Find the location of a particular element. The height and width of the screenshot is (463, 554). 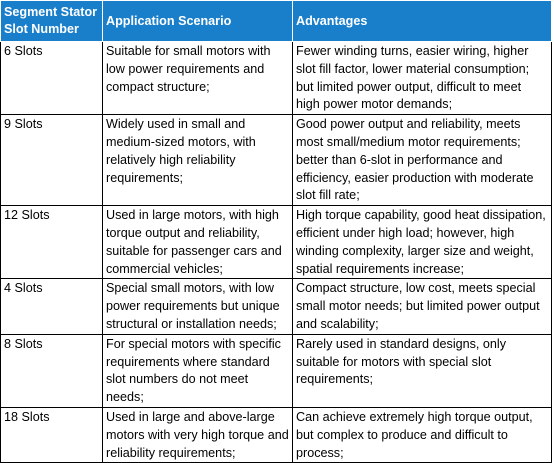

cell-slots: 9 Slots is located at coordinates (51, 160).